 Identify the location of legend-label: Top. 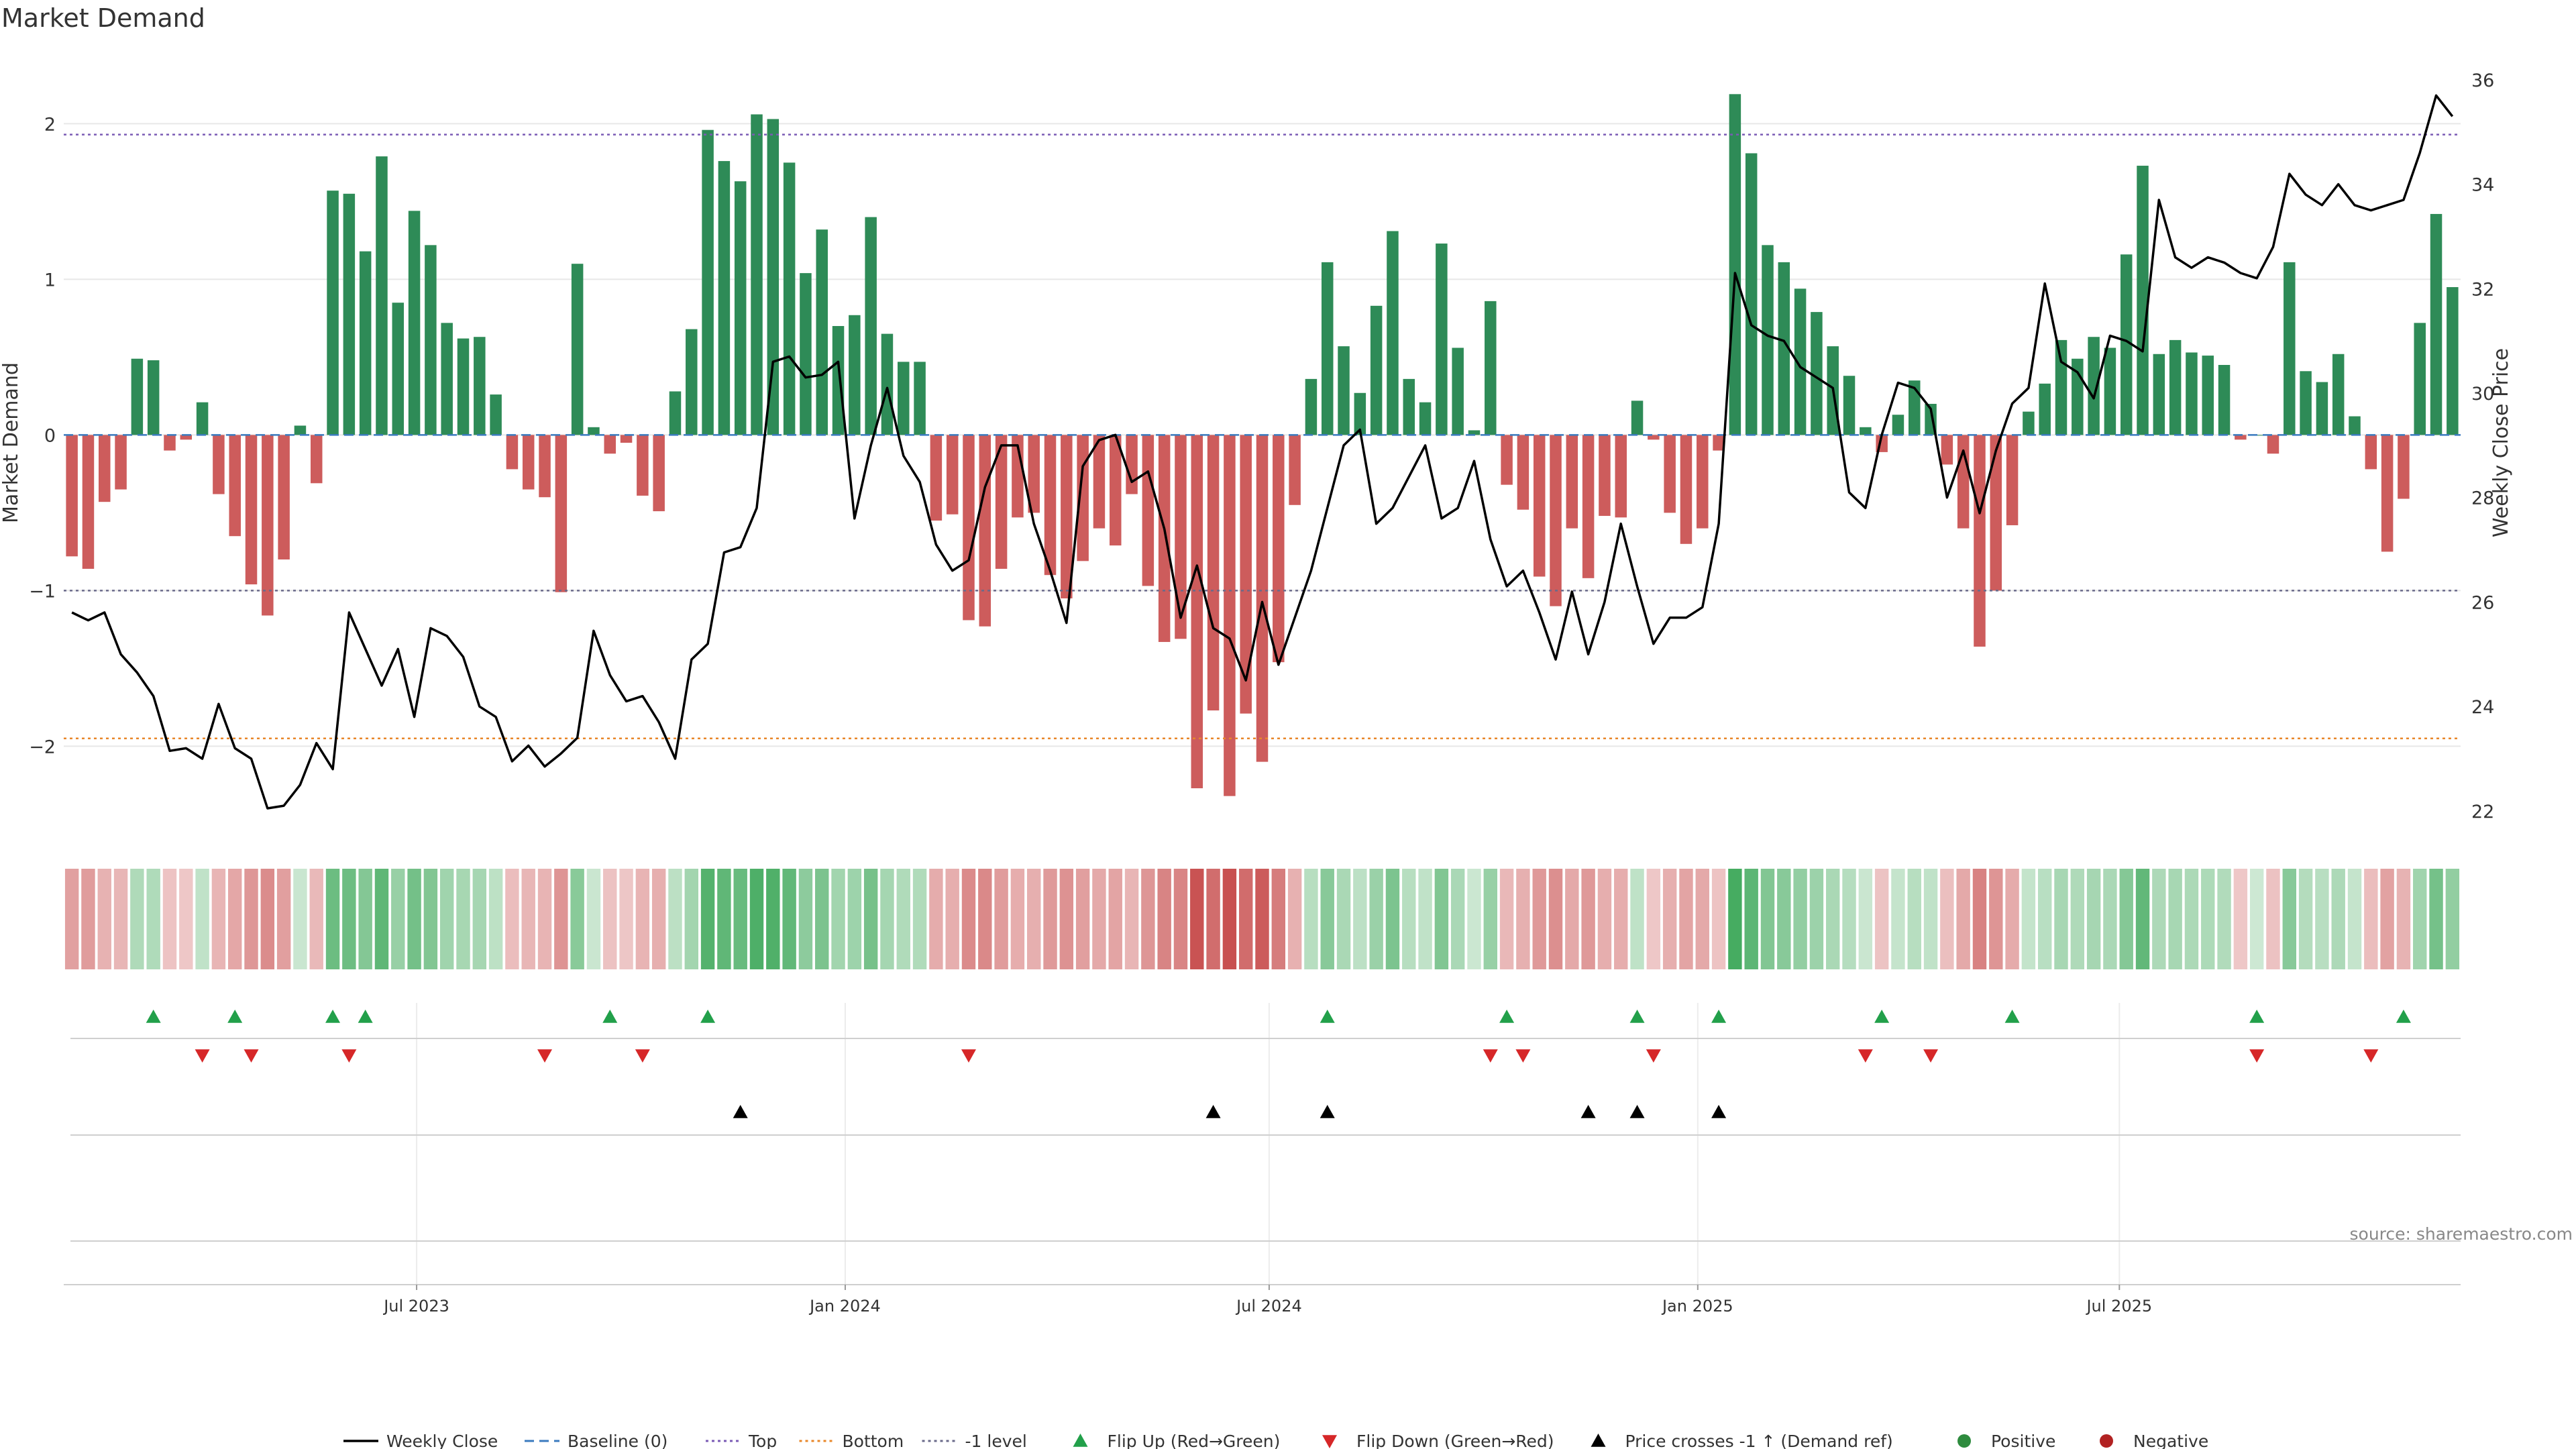
(762, 1440).